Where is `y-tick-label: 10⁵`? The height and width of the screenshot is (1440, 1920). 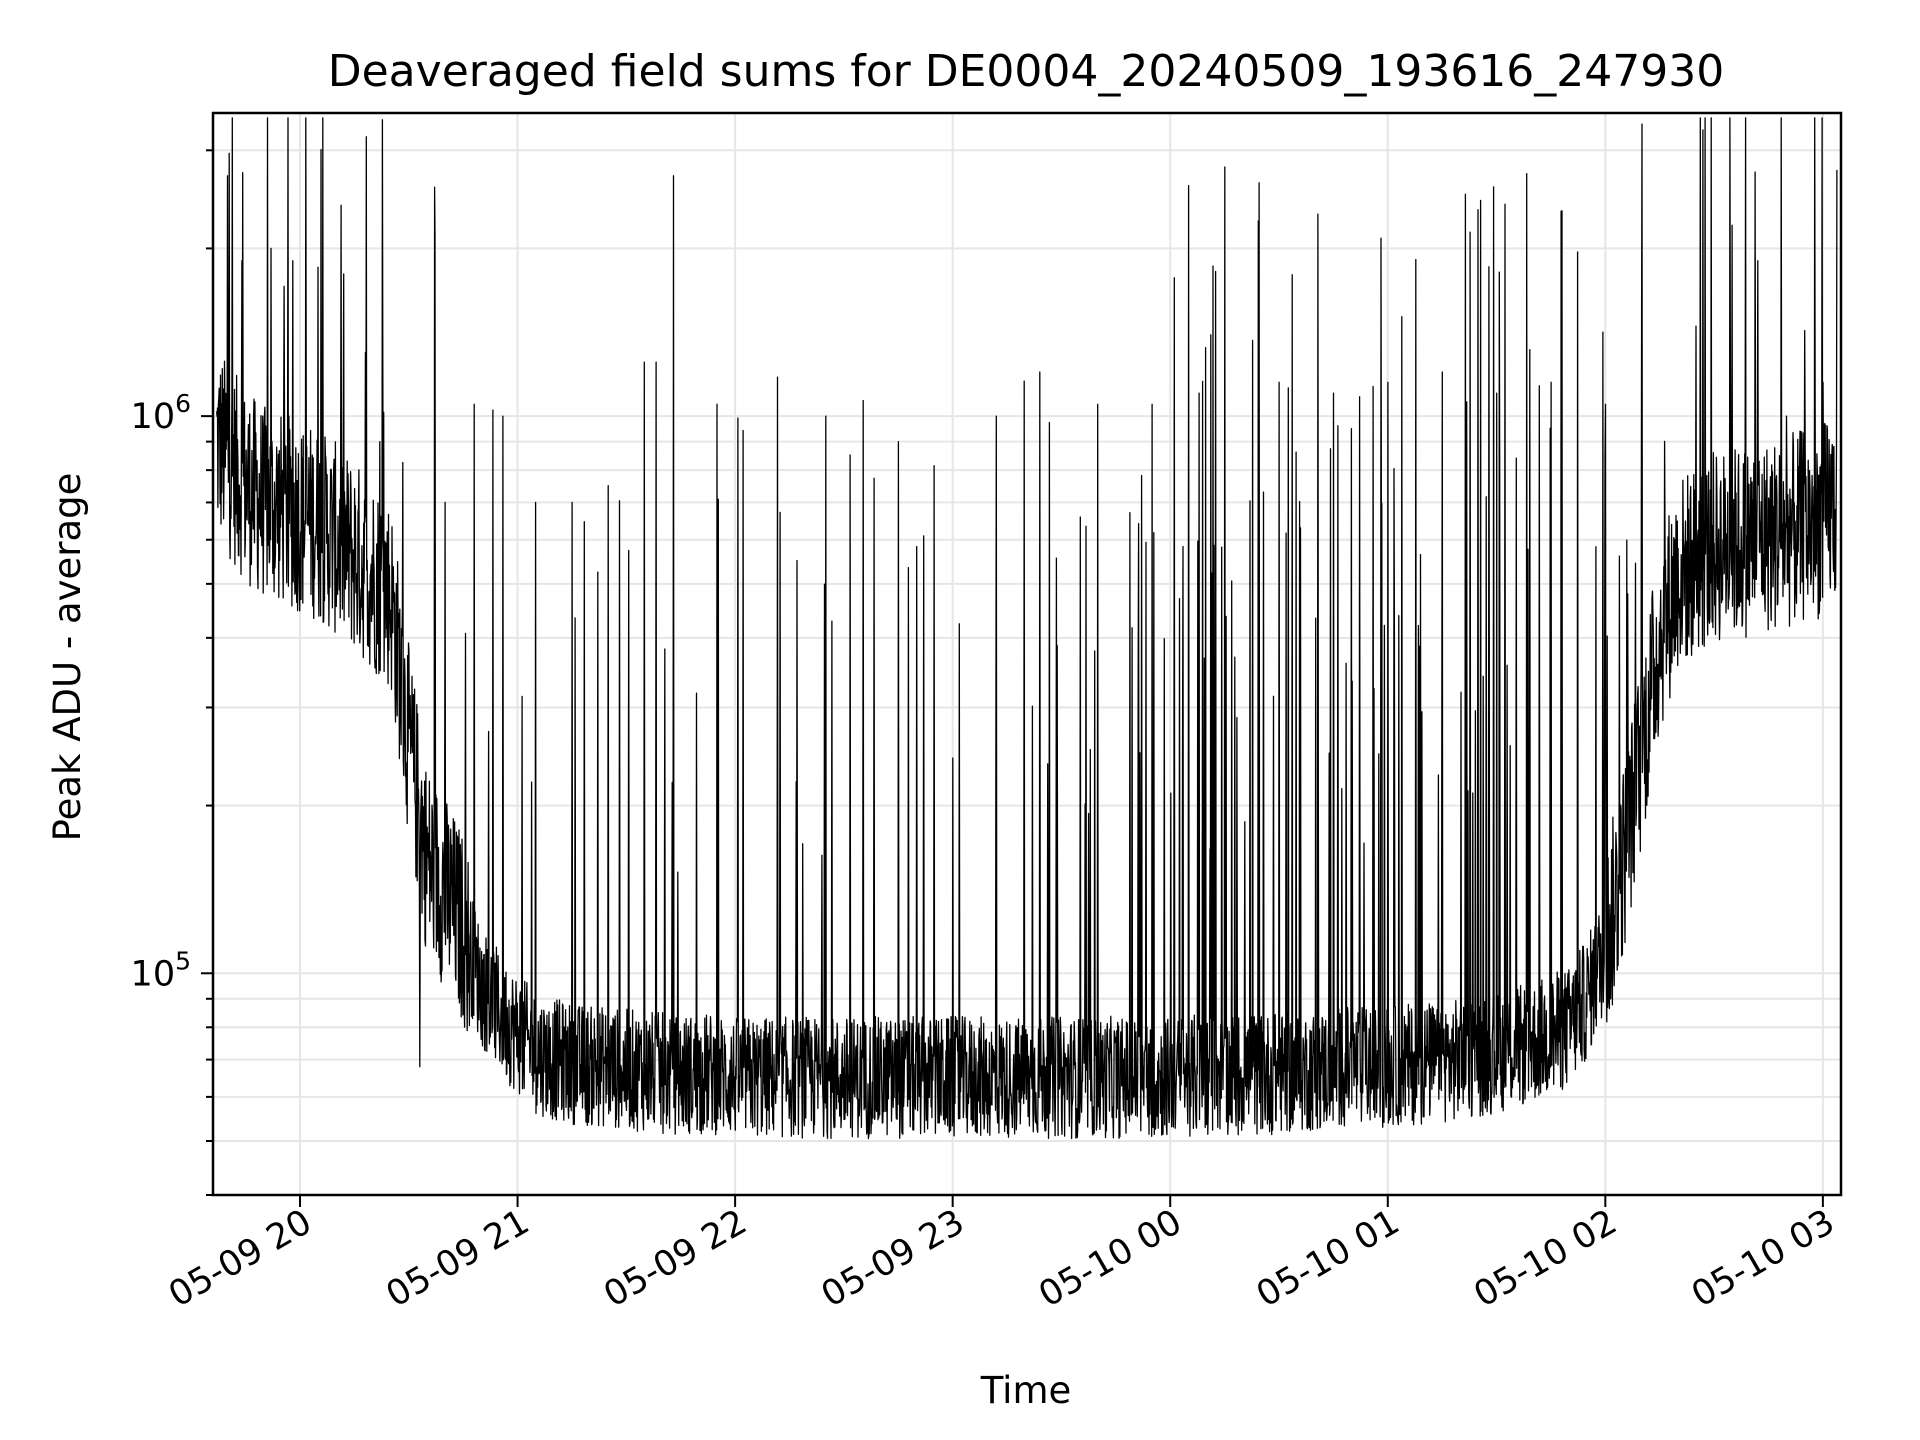
y-tick-label: 10⁵ is located at coordinates (161, 970).